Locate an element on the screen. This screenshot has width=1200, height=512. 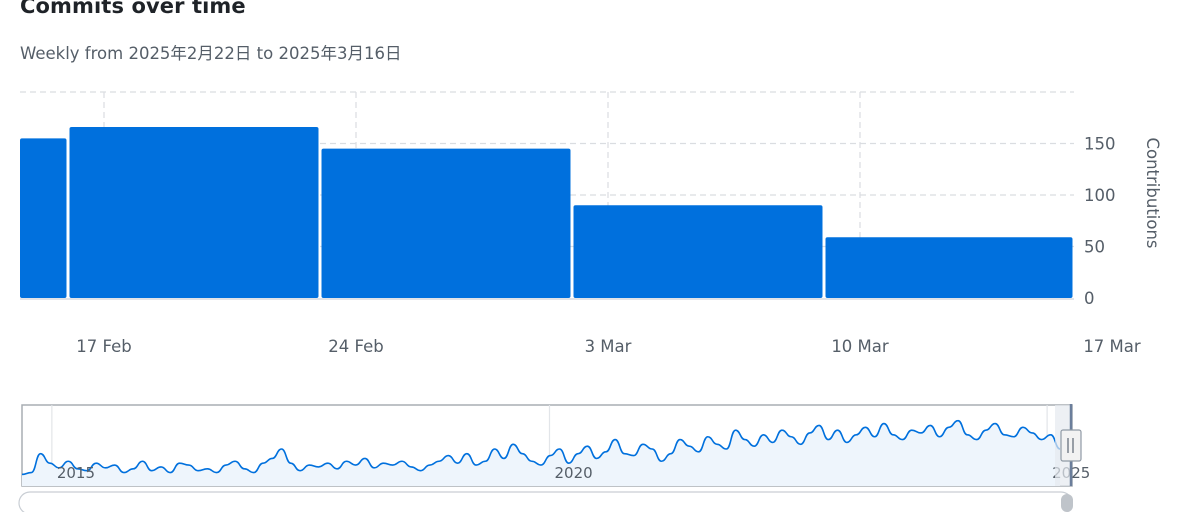
navigator: 201520202025 is located at coordinates (555, 445).